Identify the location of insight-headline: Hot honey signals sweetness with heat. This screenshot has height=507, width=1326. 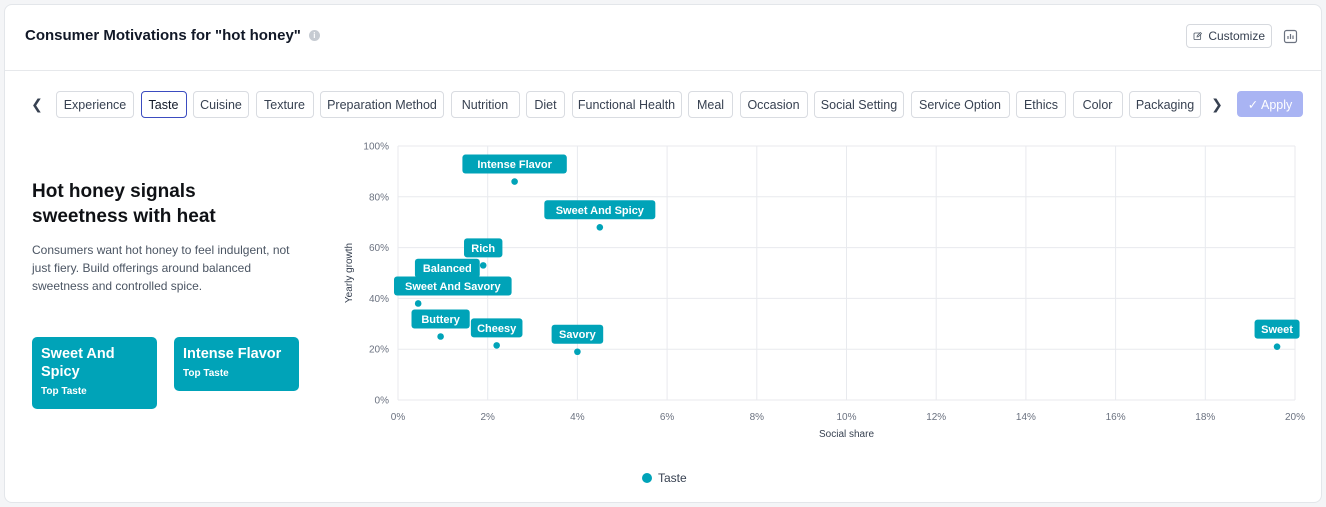
(124, 204).